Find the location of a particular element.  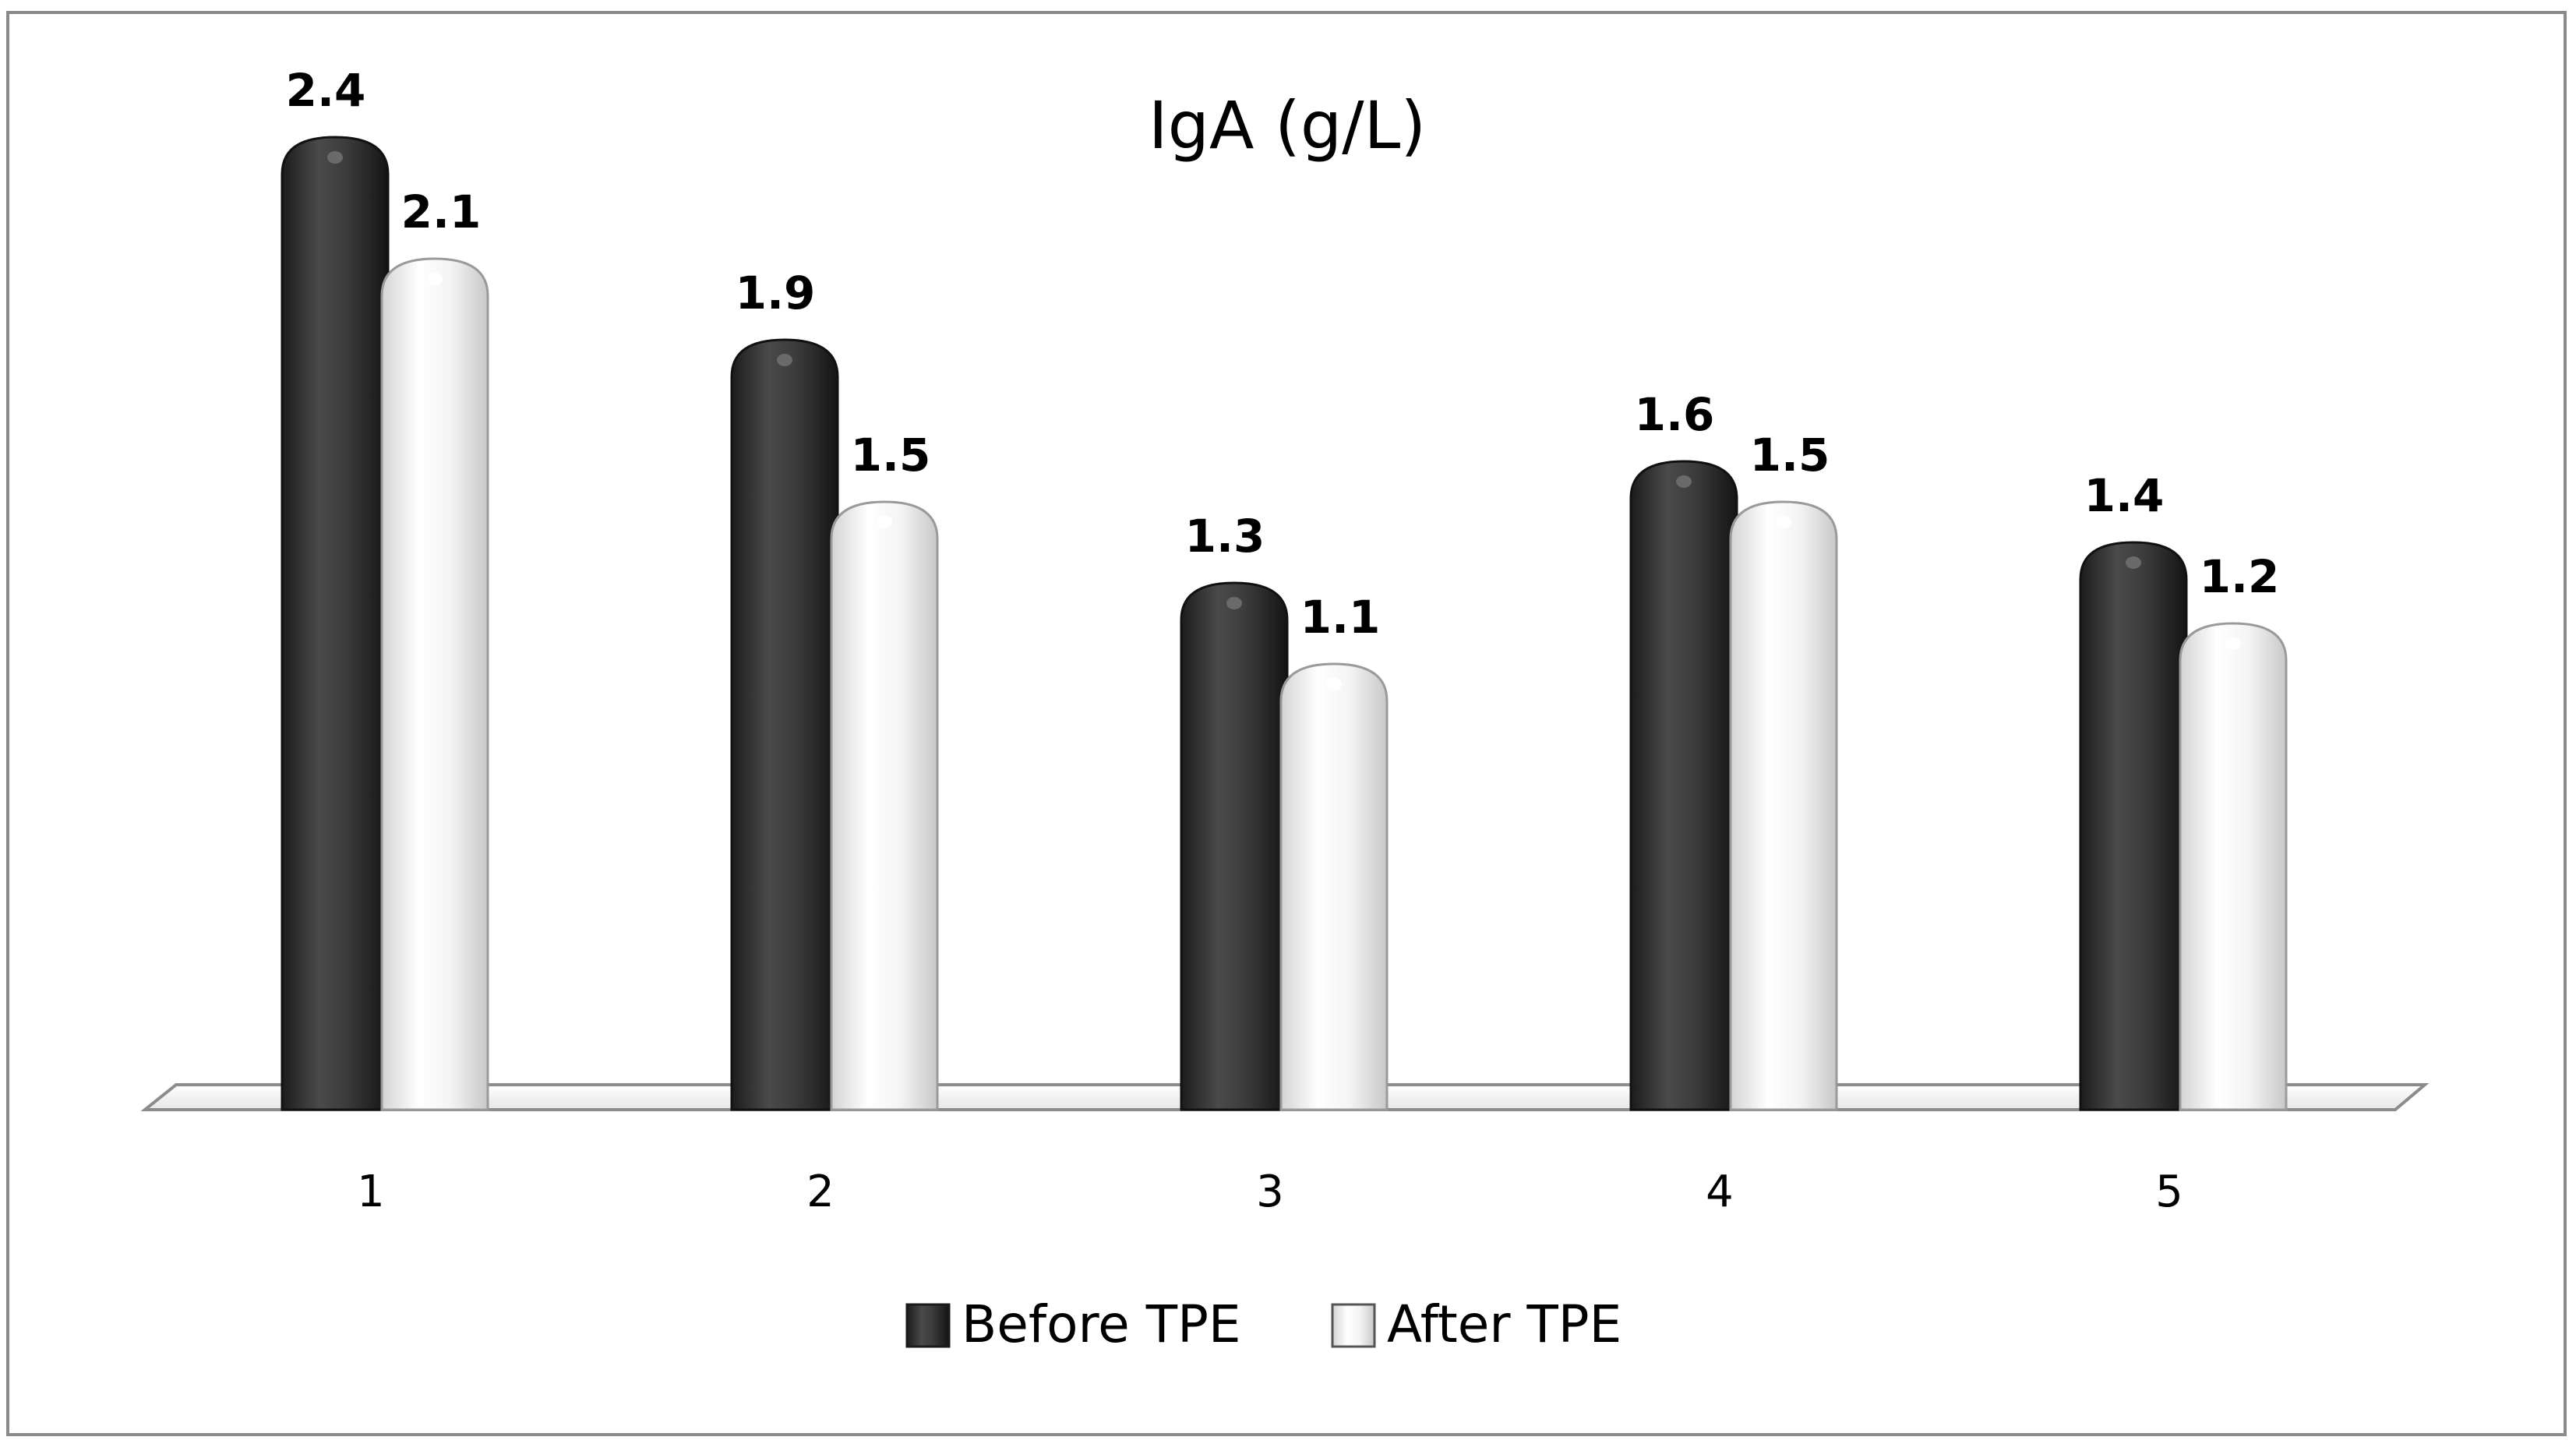

x-tick-label-1: 1 is located at coordinates (371, 1192).